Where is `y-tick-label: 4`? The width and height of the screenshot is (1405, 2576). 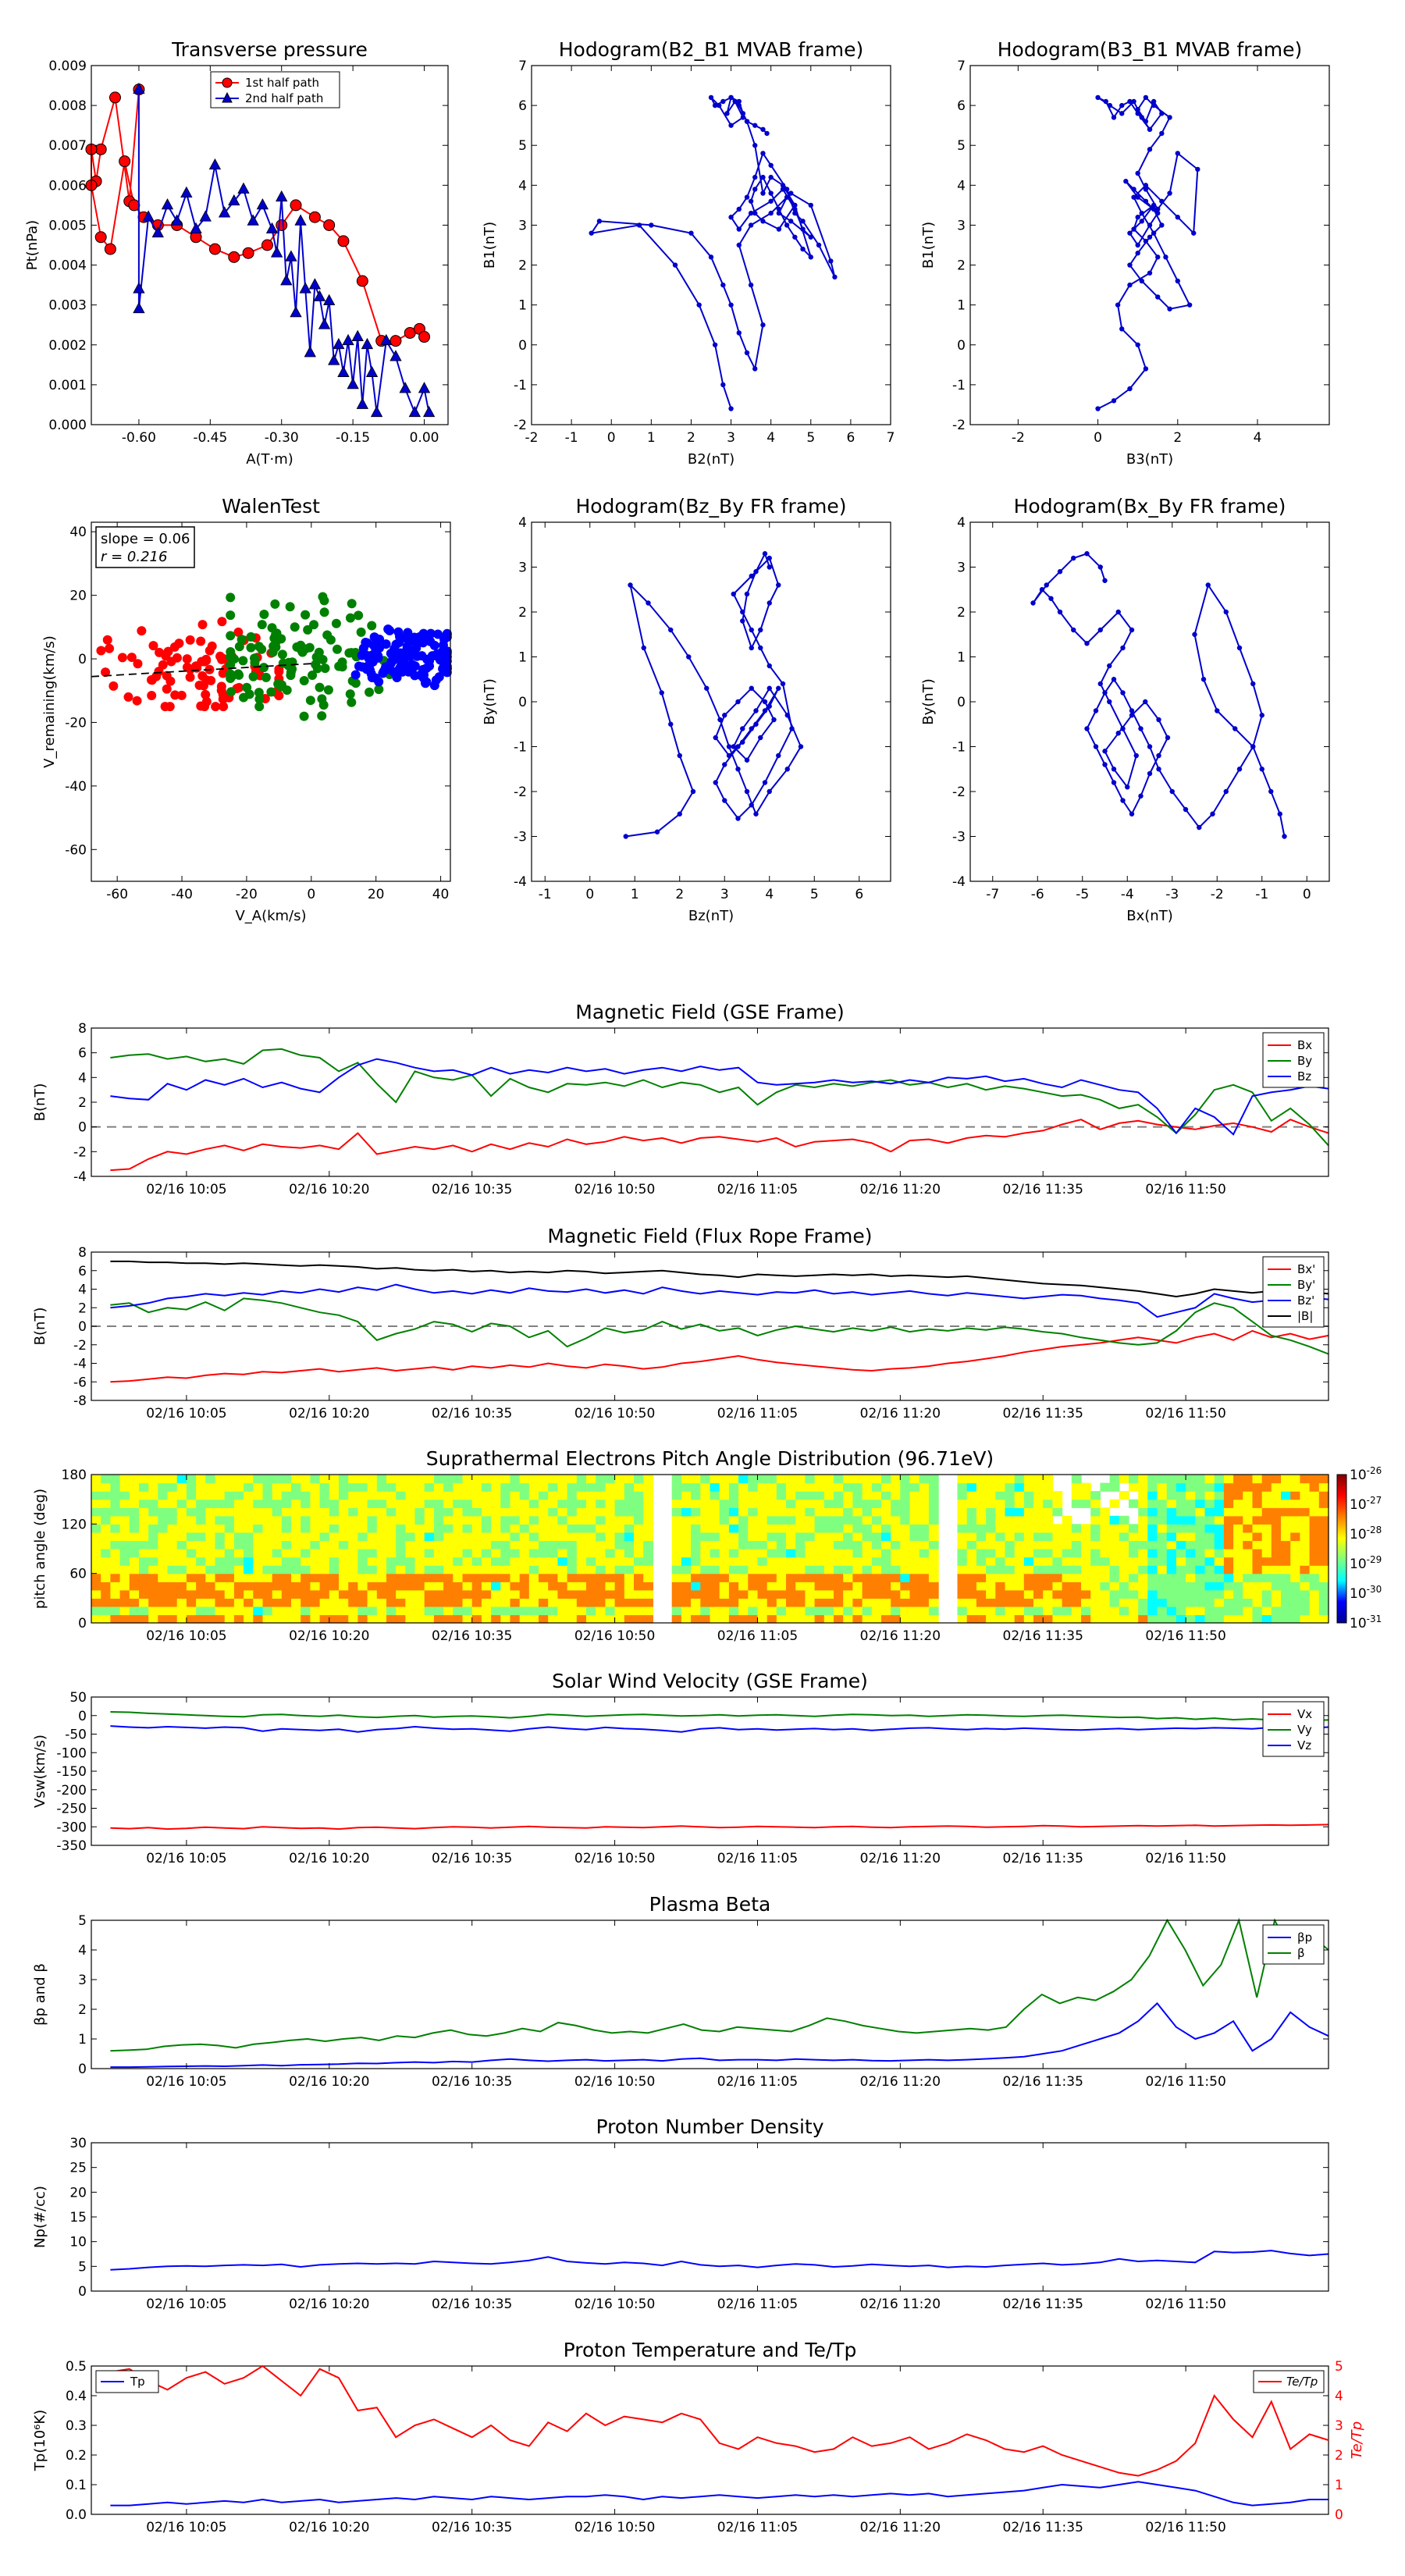
y-tick-label: 4 is located at coordinates (962, 186).